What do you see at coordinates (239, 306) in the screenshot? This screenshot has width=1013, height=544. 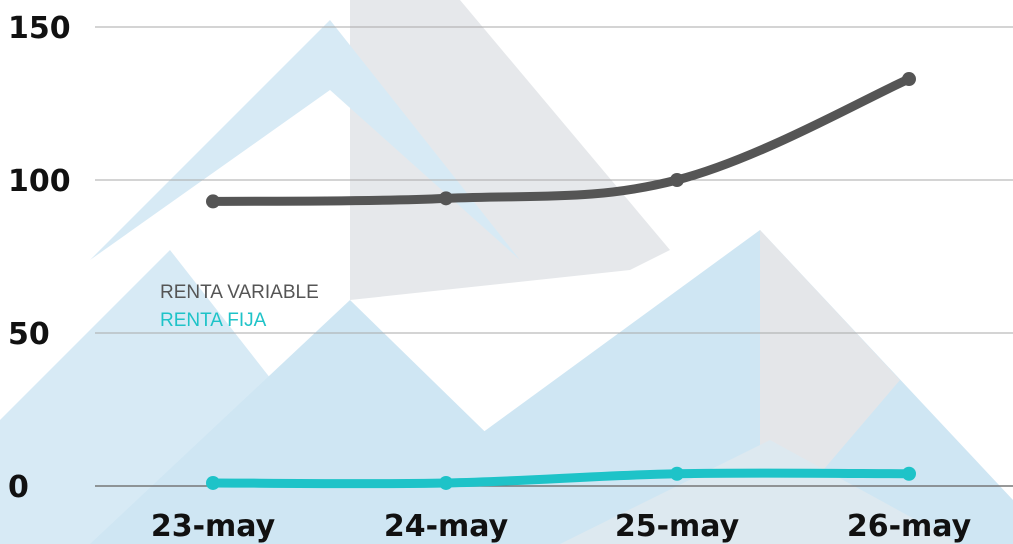 I see `legend: RENTA VARIABLE RENTA FIJA` at bounding box center [239, 306].